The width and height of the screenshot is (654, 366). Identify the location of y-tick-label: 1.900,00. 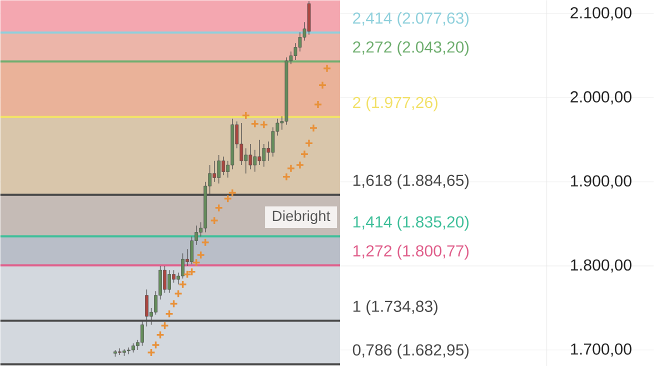
(601, 181).